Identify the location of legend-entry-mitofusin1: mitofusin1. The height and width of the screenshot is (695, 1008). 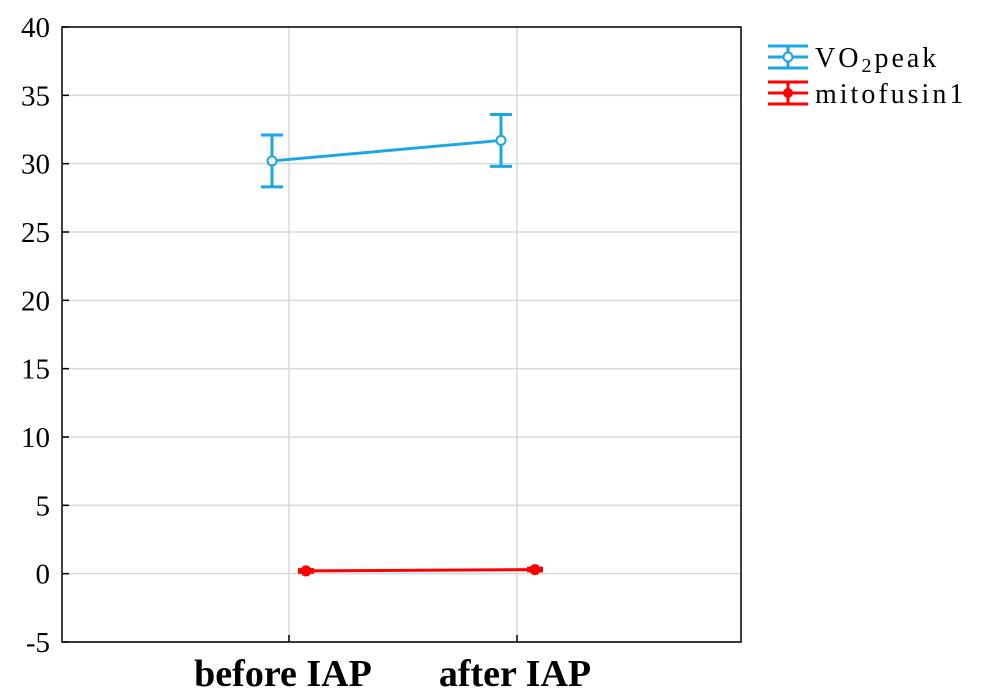
(867, 94).